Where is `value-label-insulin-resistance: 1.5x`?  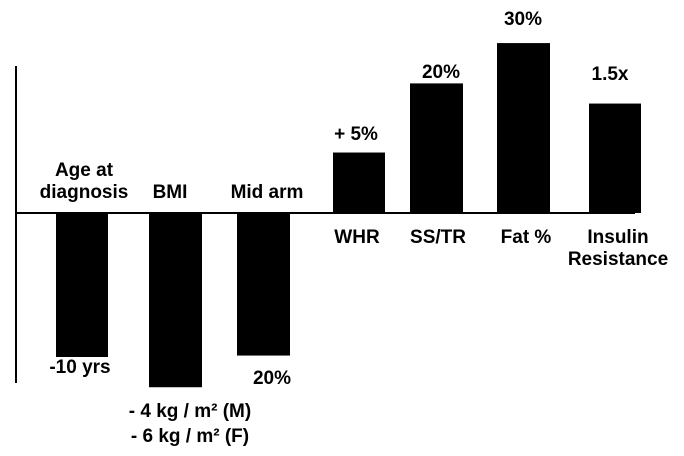 value-label-insulin-resistance: 1.5x is located at coordinates (610, 74).